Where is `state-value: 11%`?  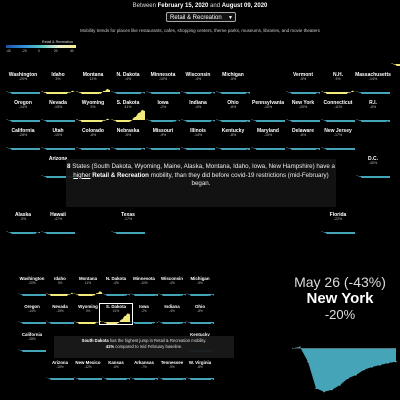
state-value: 11% is located at coordinates (93, 79).